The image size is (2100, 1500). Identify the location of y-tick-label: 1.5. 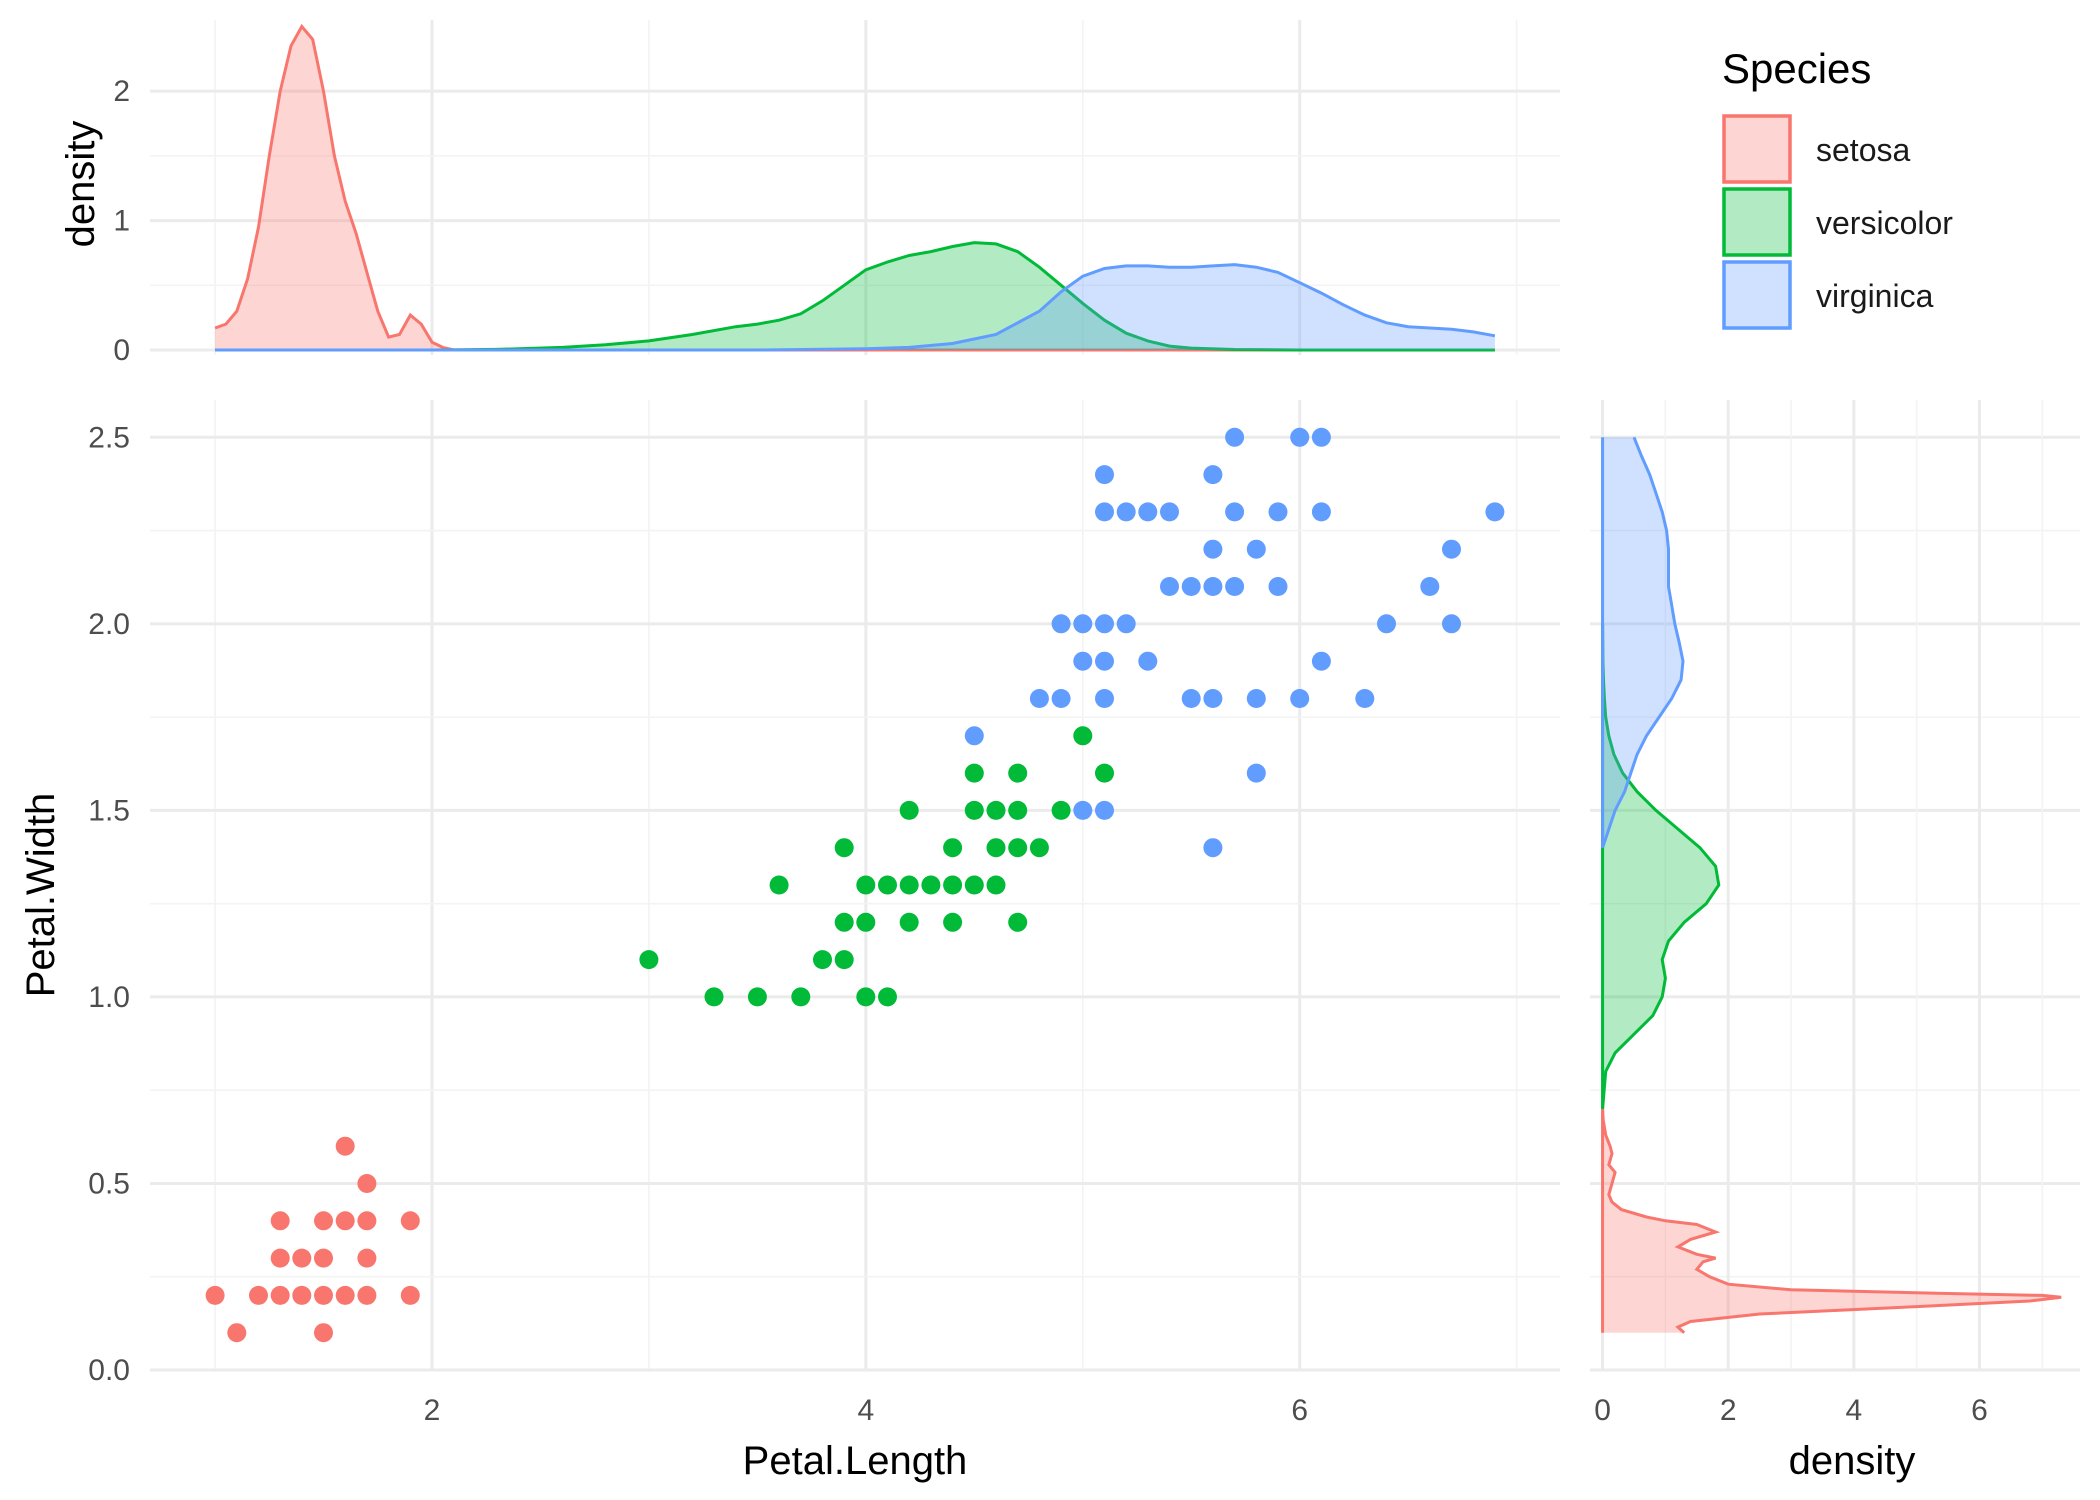
(109, 810).